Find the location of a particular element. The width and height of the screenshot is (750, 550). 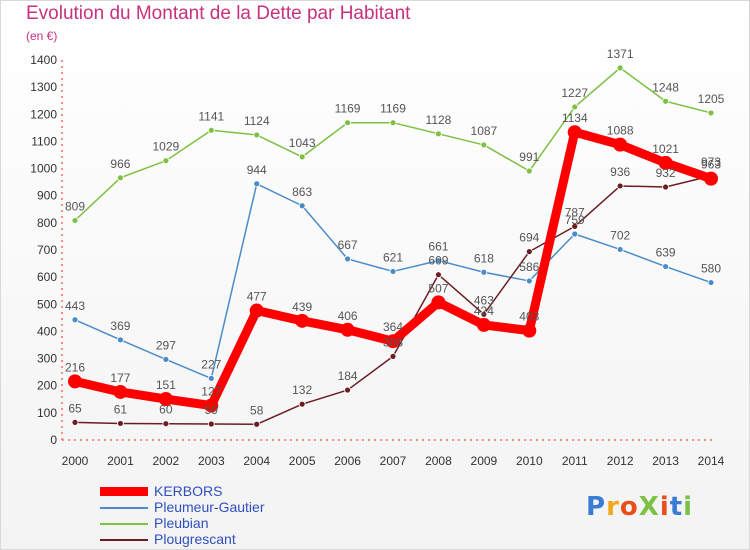

x-tick-label: 2006 is located at coordinates (347, 461).